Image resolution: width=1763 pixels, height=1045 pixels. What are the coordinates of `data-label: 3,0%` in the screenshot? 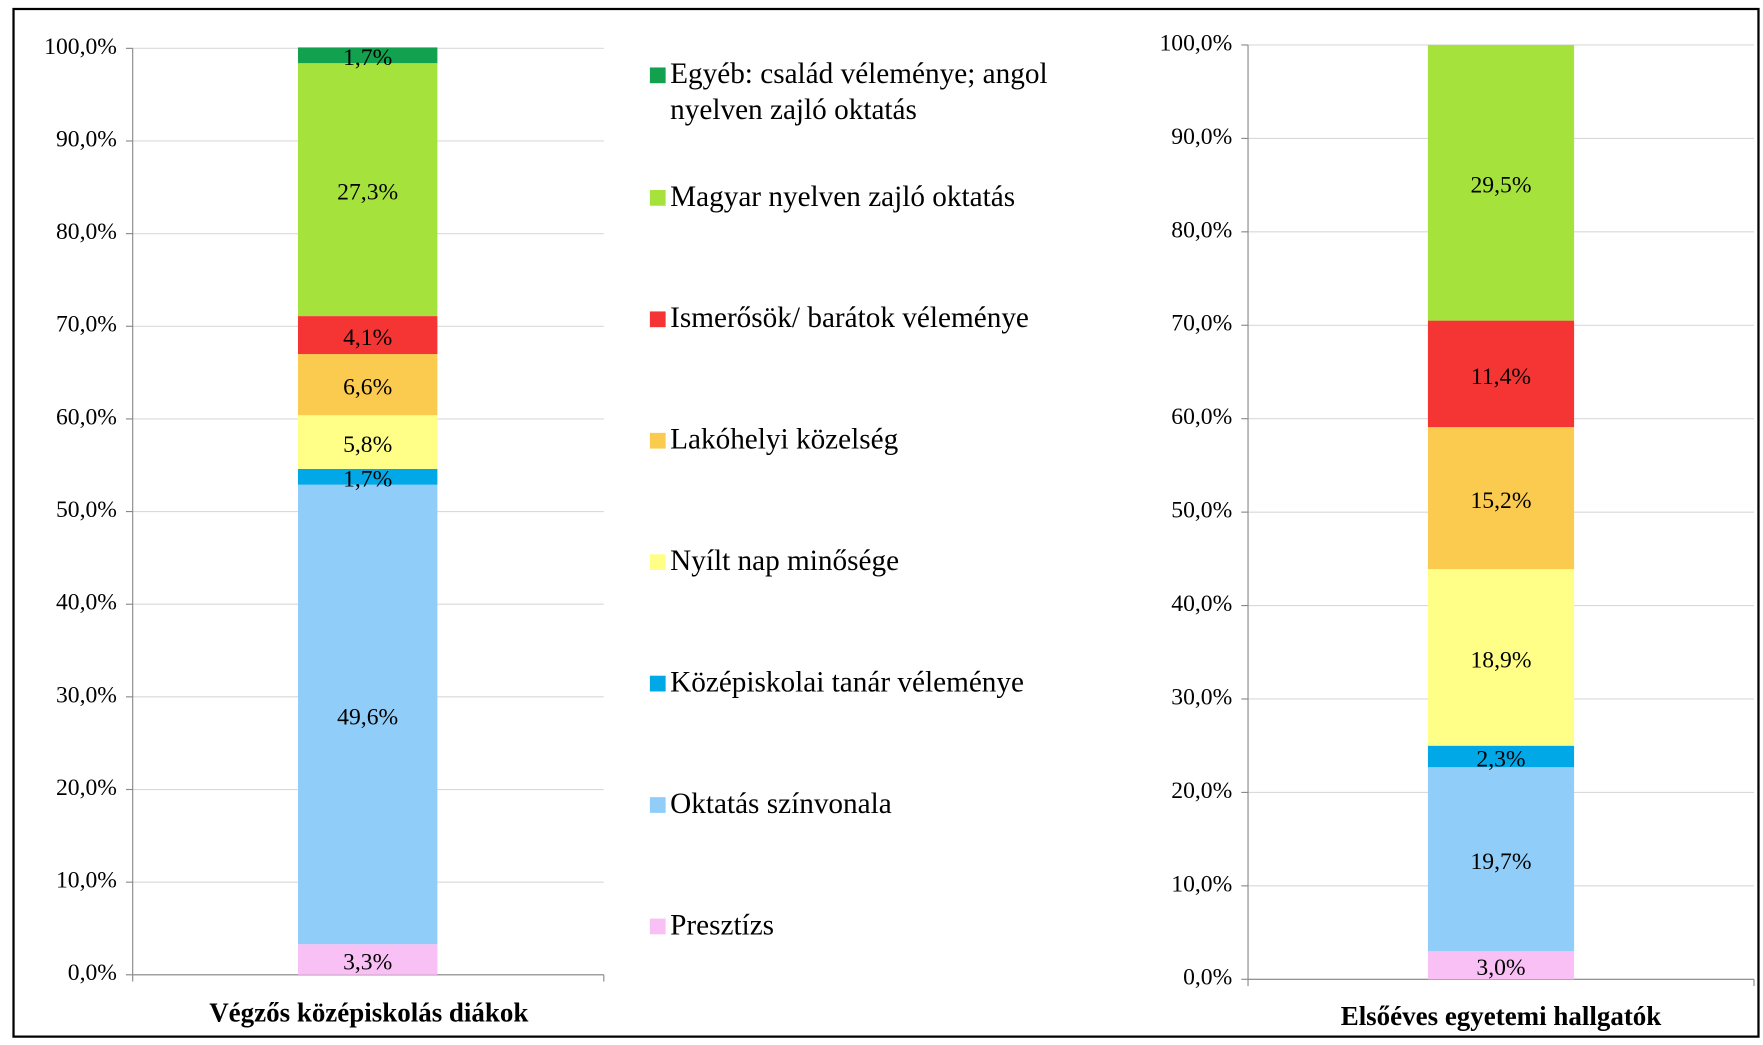 It's located at (1500, 968).